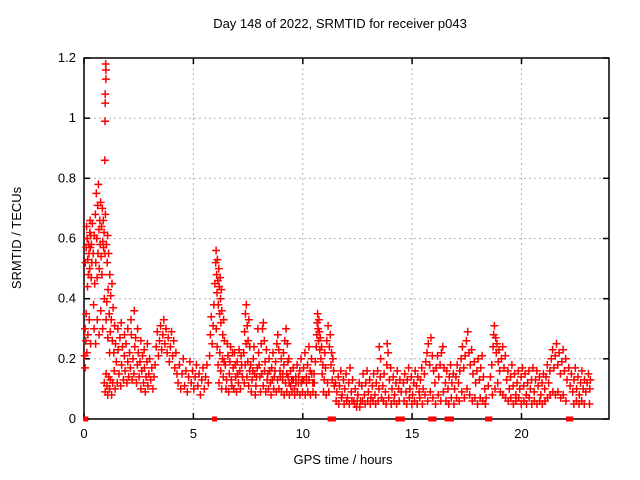 The image size is (640, 480). Describe the element at coordinates (67, 238) in the screenshot. I see `y-tick-label: 0.6` at that location.